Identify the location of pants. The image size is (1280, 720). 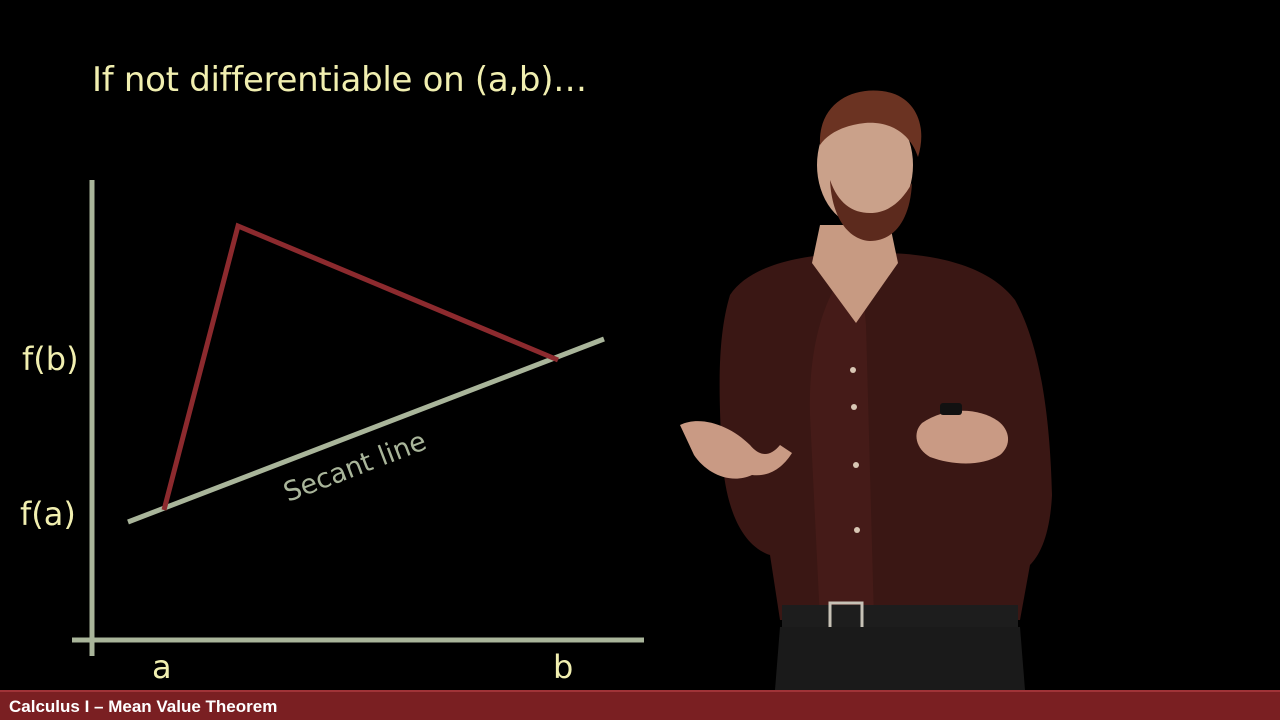
(900, 658).